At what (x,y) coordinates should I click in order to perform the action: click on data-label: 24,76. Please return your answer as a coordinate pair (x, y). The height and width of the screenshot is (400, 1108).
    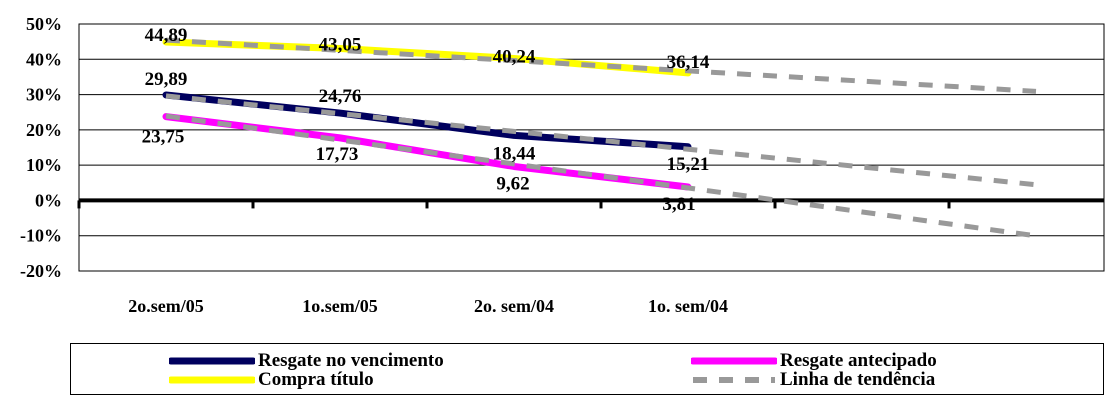
    Looking at the image, I should click on (340, 96).